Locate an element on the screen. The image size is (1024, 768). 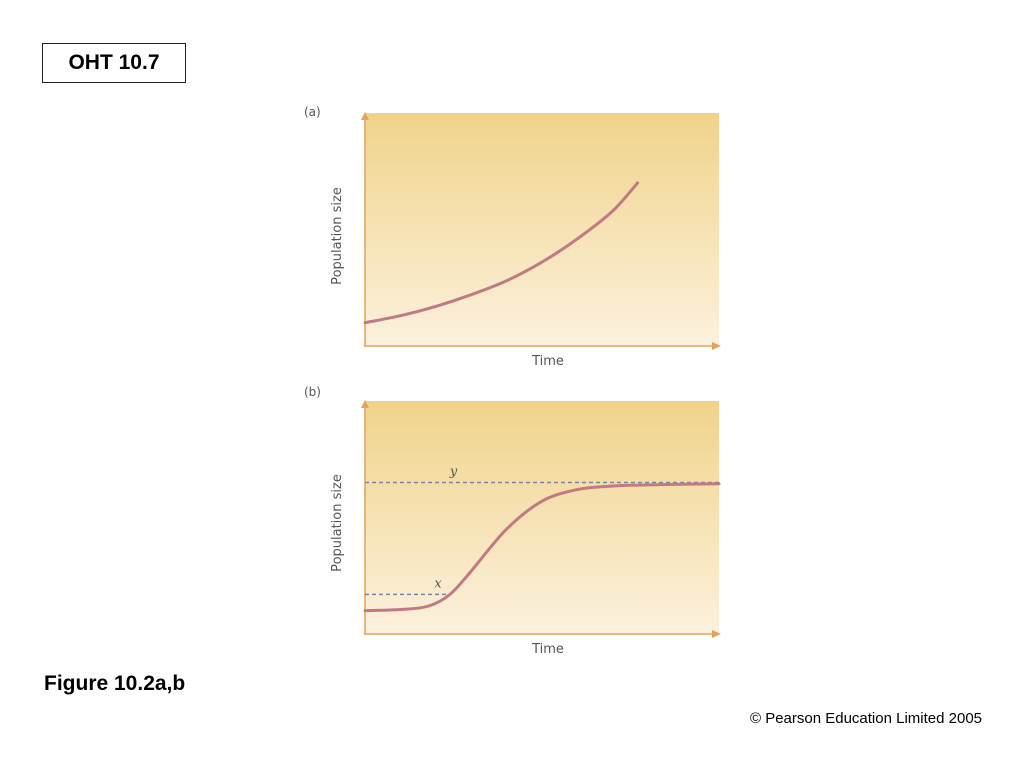
chart-panel-a: (a) Population size Time is located at coordinates (512, 237).